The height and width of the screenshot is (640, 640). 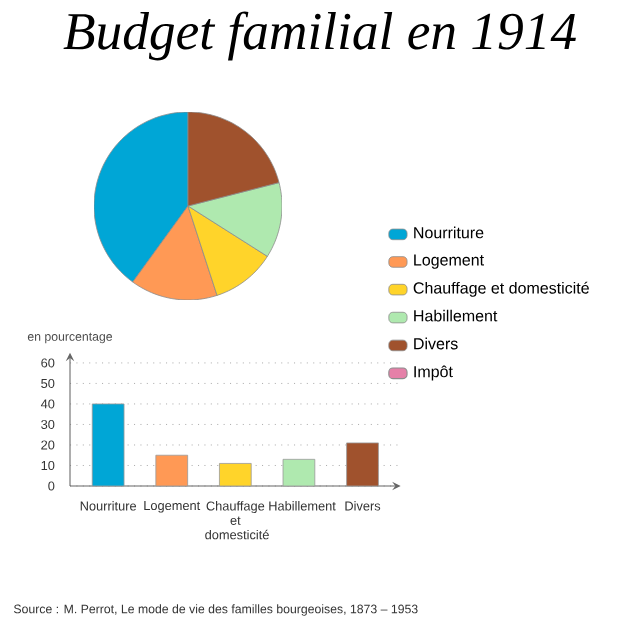 What do you see at coordinates (319, 36) in the screenshot?
I see `chart-title: Budget familial en 1914` at bounding box center [319, 36].